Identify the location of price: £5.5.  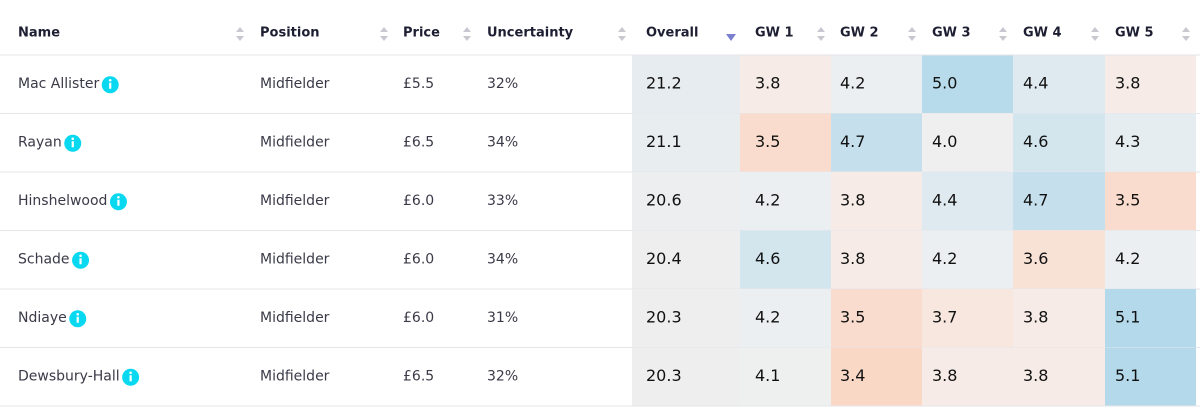
(418, 84).